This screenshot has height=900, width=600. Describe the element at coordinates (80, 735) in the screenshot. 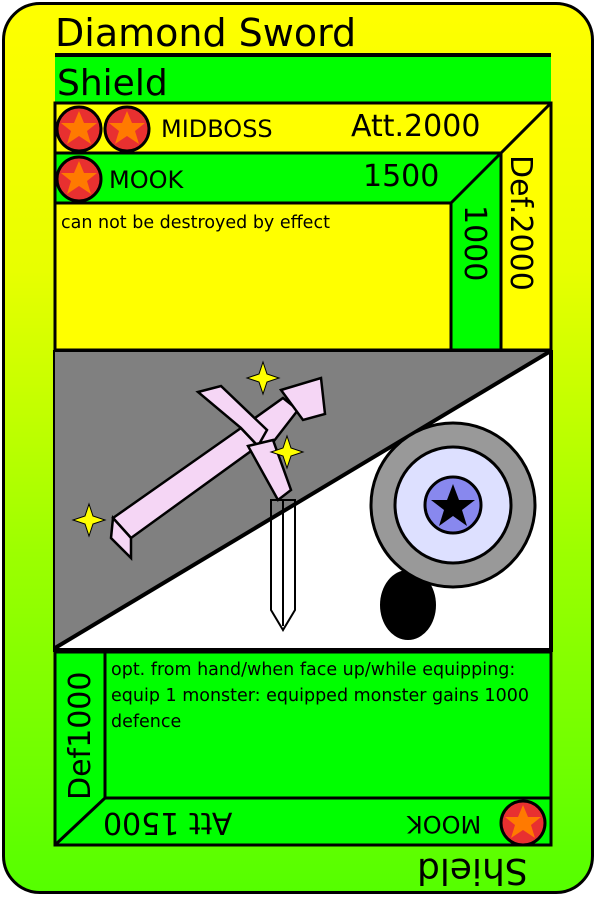

I see `lower-defense: Def1000` at that location.